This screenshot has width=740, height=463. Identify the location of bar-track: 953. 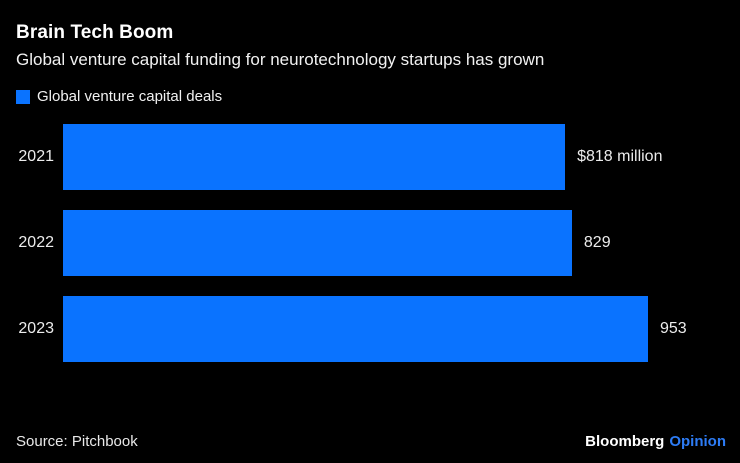
(375, 329).